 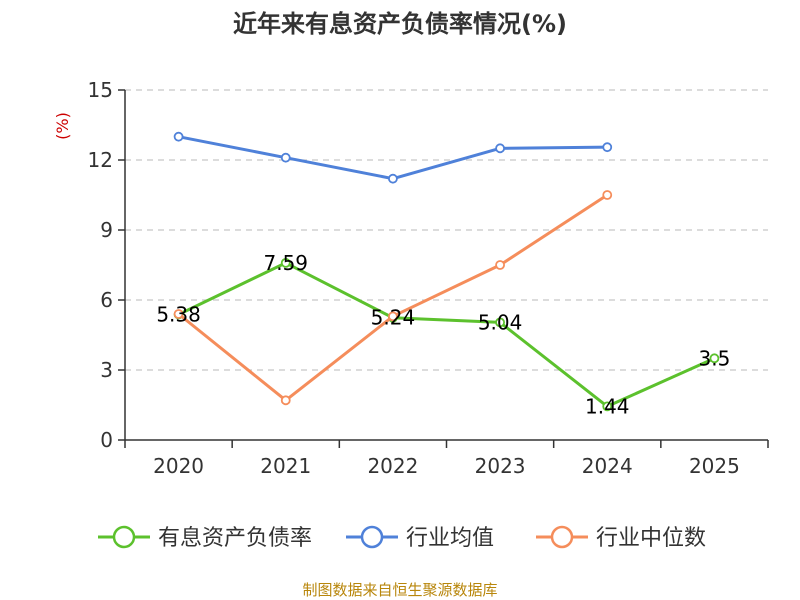 I want to click on legend-label: 行业均值, so click(x=450, y=538).